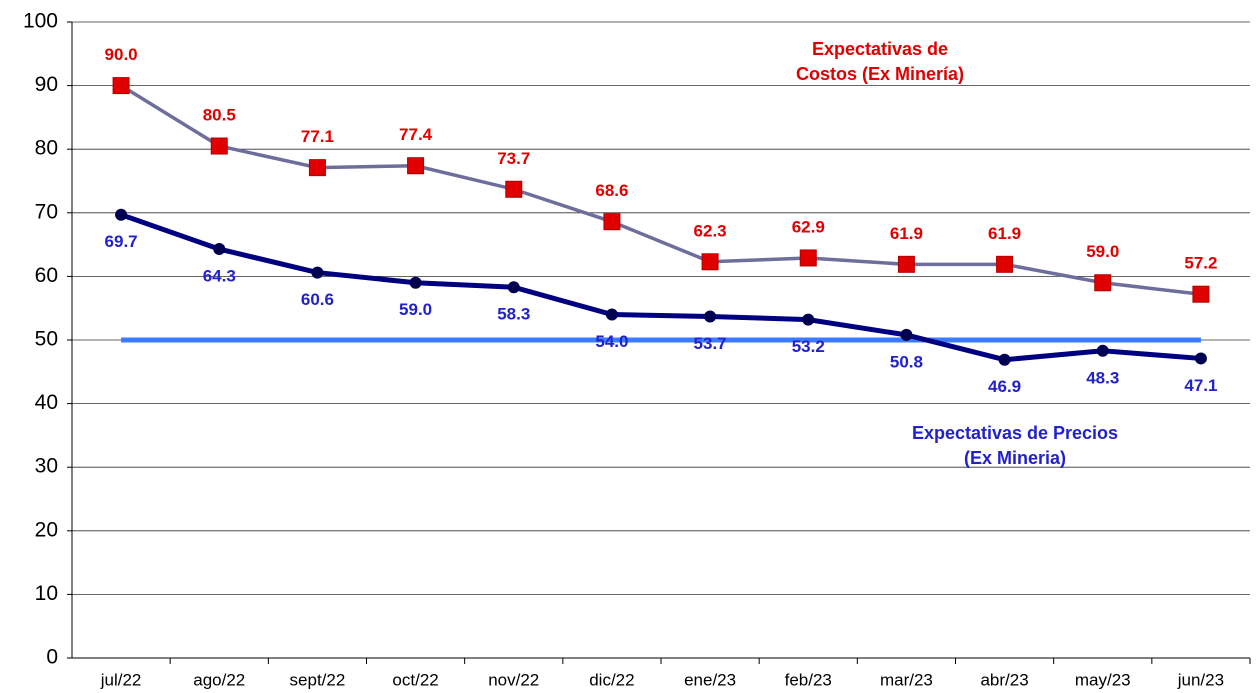  I want to click on data-label: 53.2, so click(808, 346).